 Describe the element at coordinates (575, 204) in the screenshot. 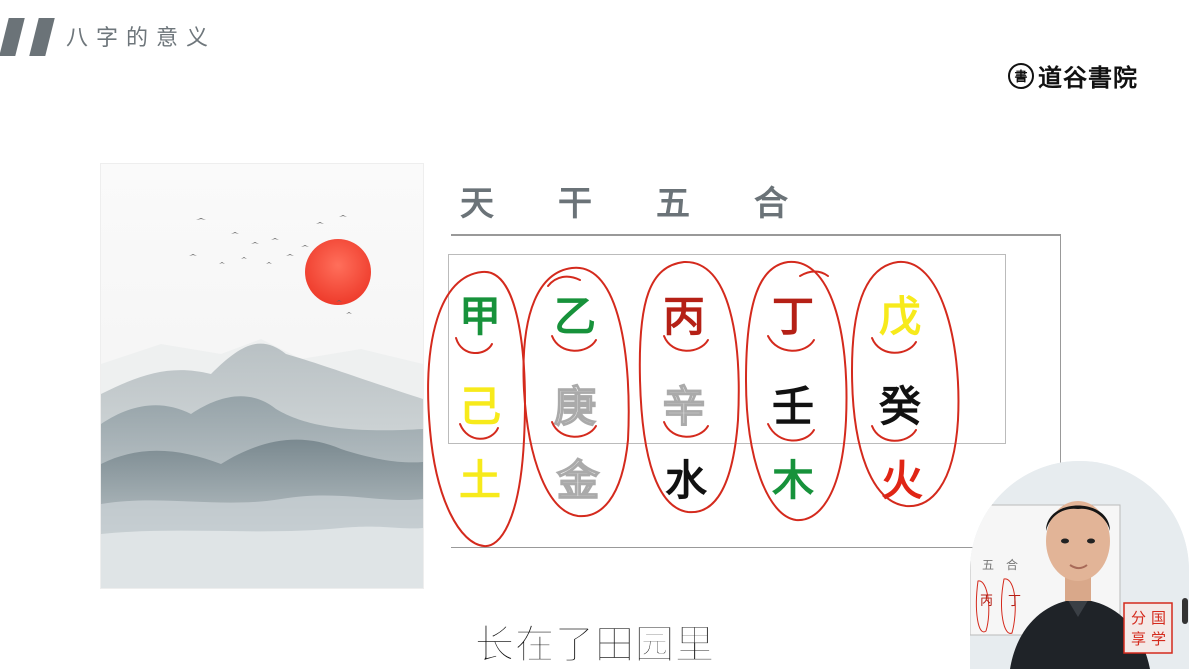

I see `title-char: 干` at that location.